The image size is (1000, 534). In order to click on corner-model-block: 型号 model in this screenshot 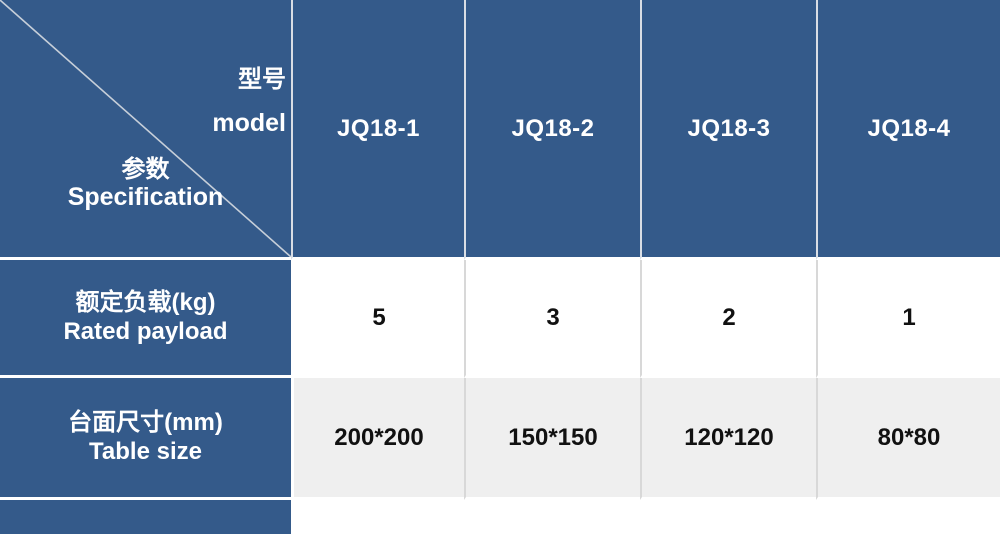, I will do `click(249, 102)`.